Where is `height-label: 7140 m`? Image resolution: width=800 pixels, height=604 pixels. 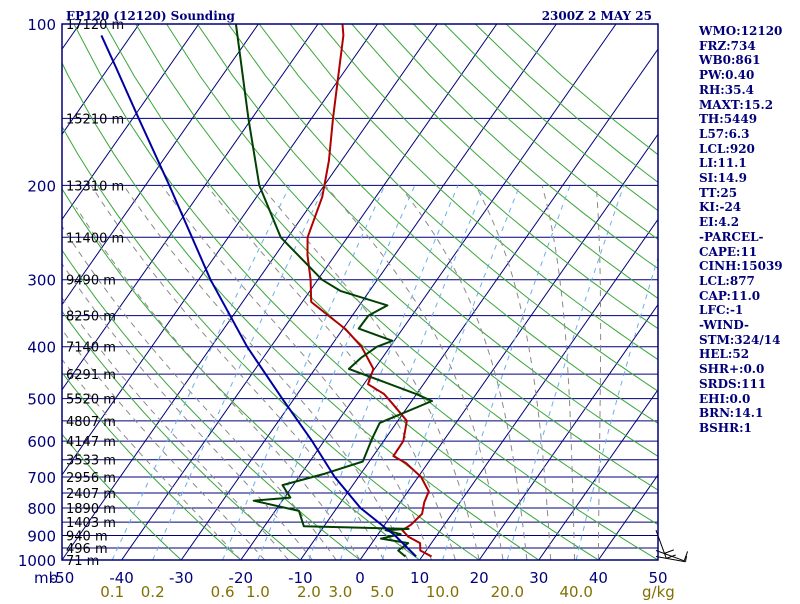
height-label: 7140 m is located at coordinates (91, 348).